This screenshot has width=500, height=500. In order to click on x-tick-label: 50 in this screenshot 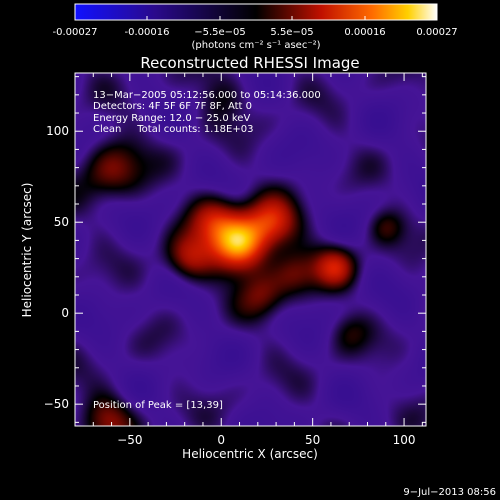, I will do `click(312, 440)`.